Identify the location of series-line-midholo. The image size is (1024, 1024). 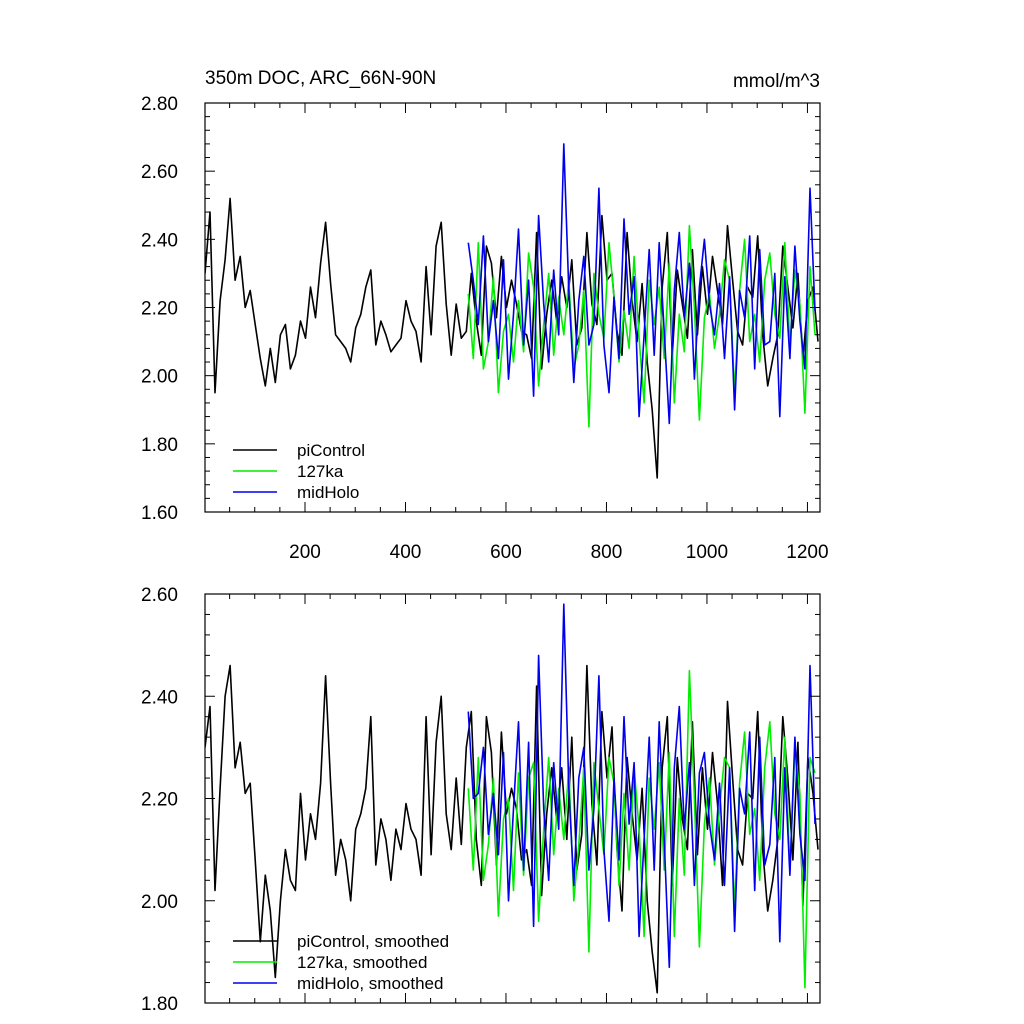
(641, 284).